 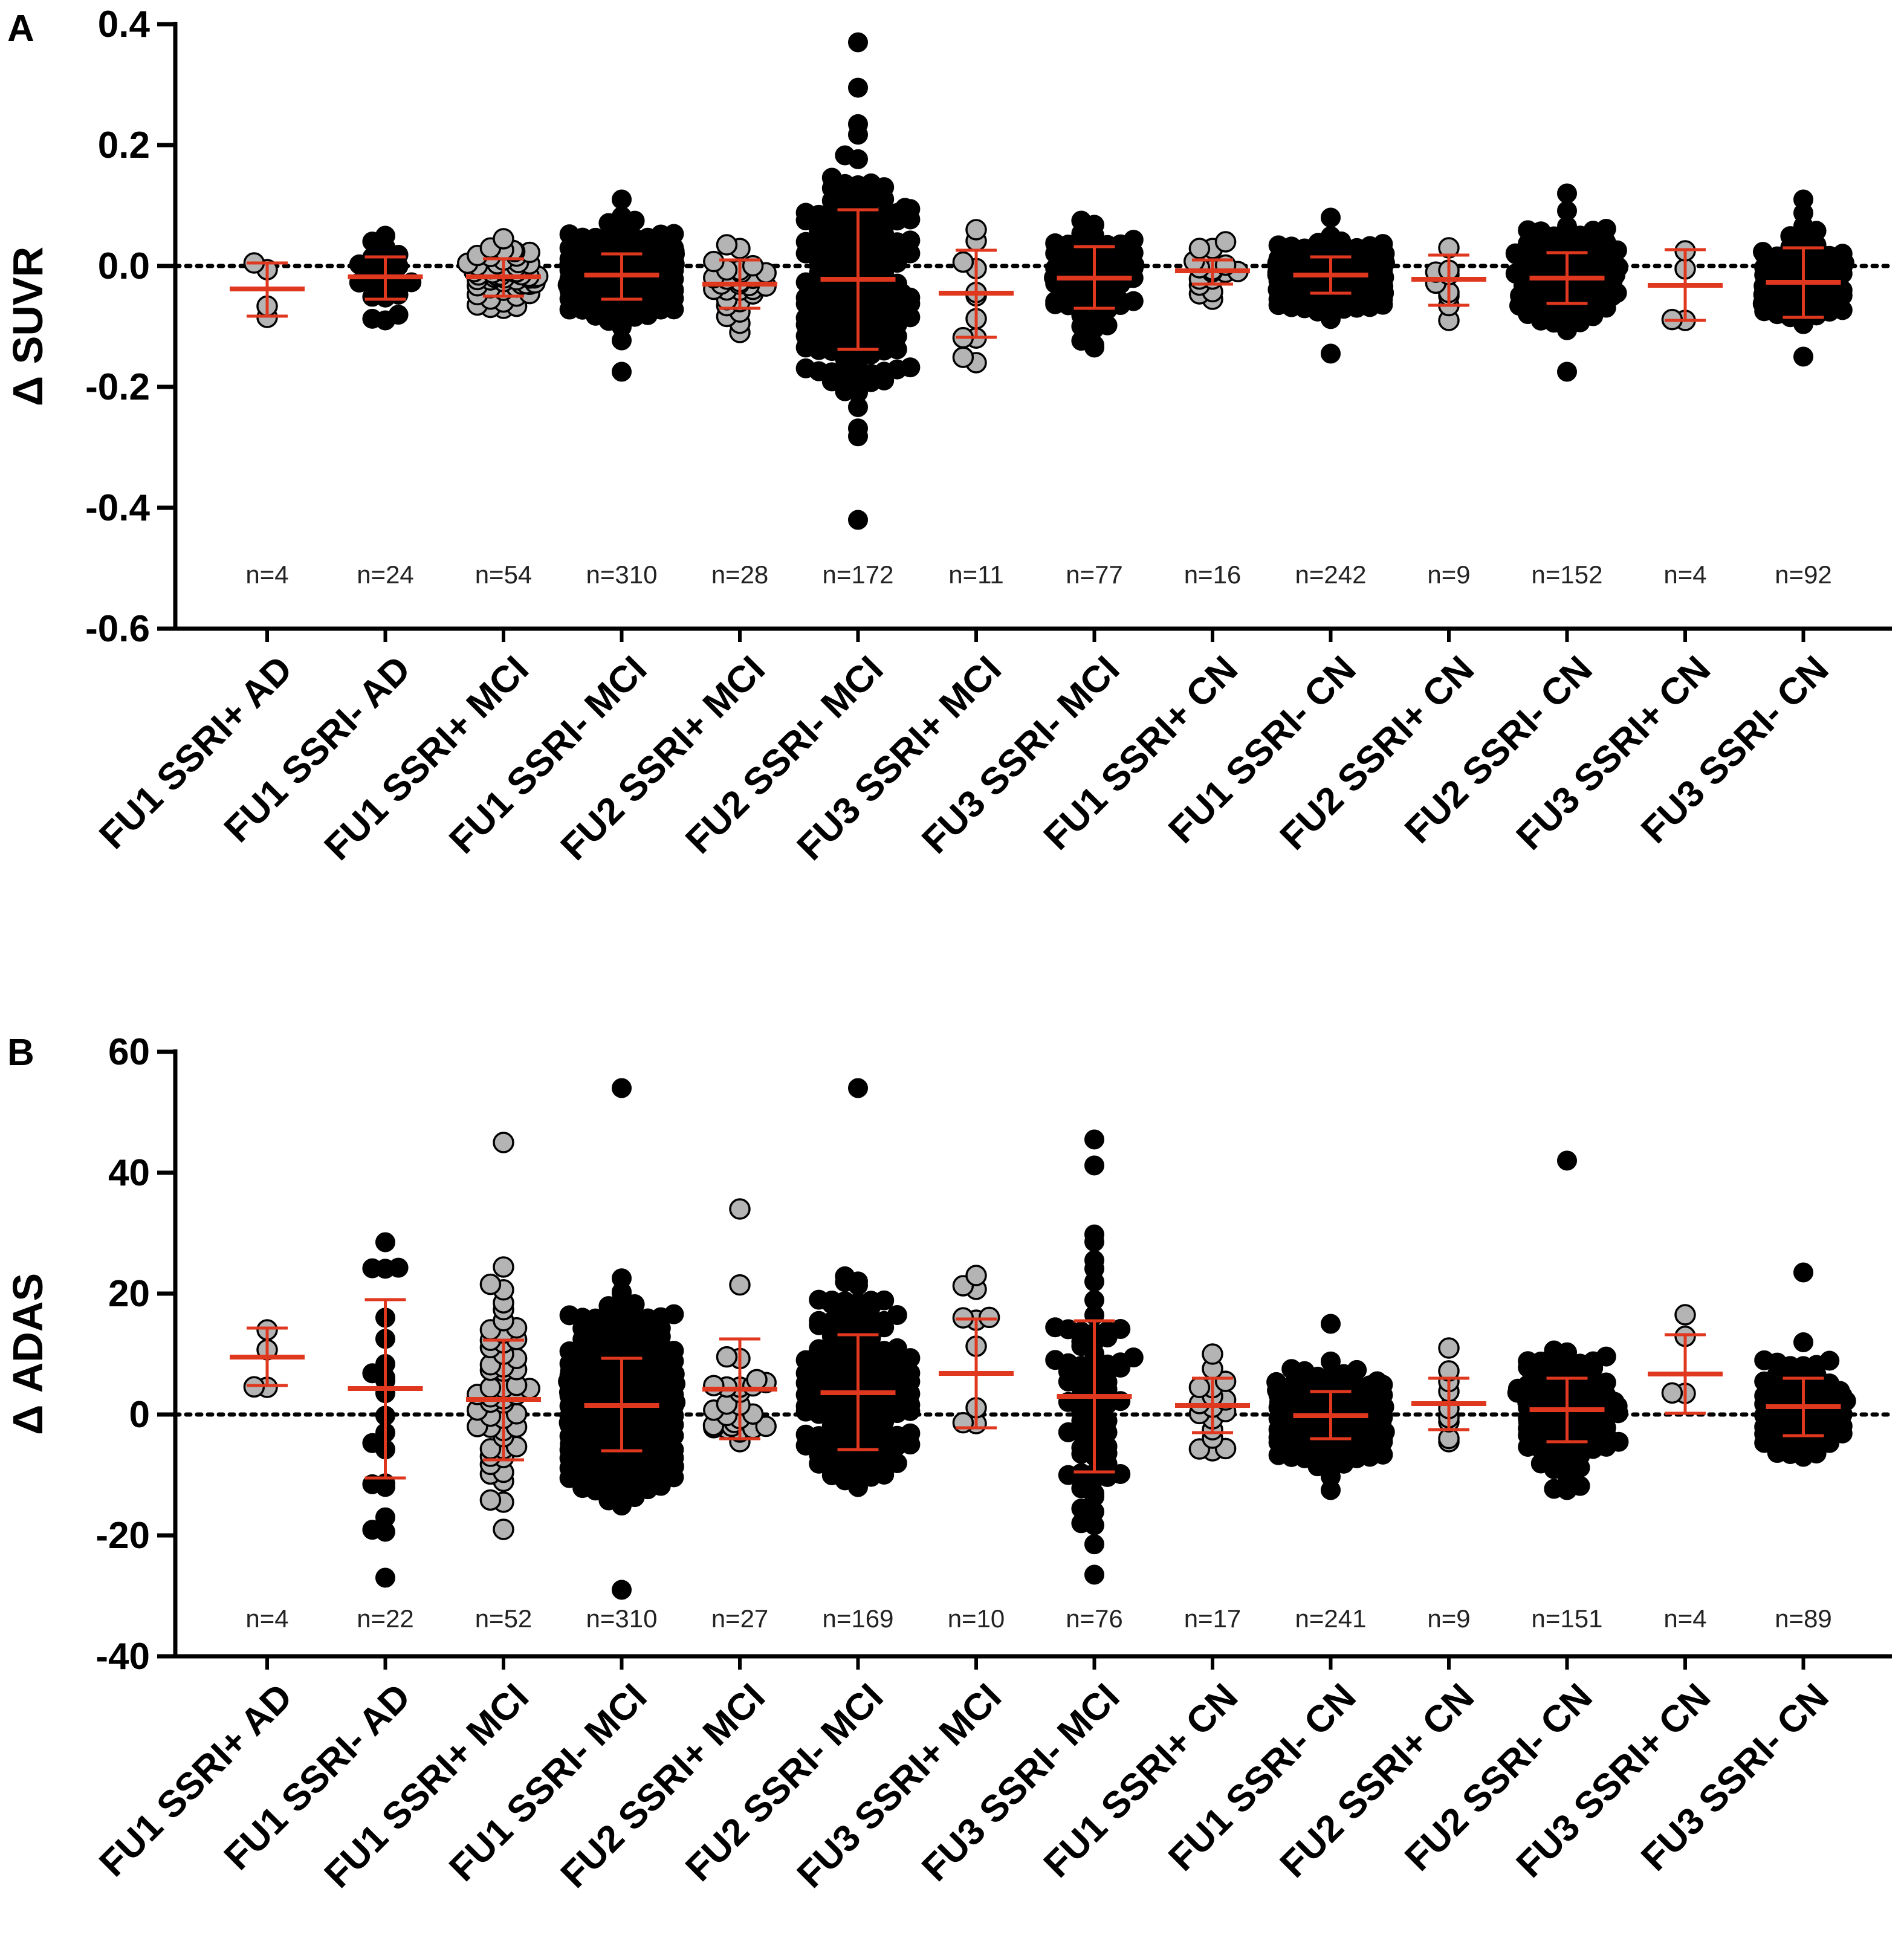 What do you see at coordinates (1213, 1618) in the screenshot?
I see `n-count-label: n=17` at bounding box center [1213, 1618].